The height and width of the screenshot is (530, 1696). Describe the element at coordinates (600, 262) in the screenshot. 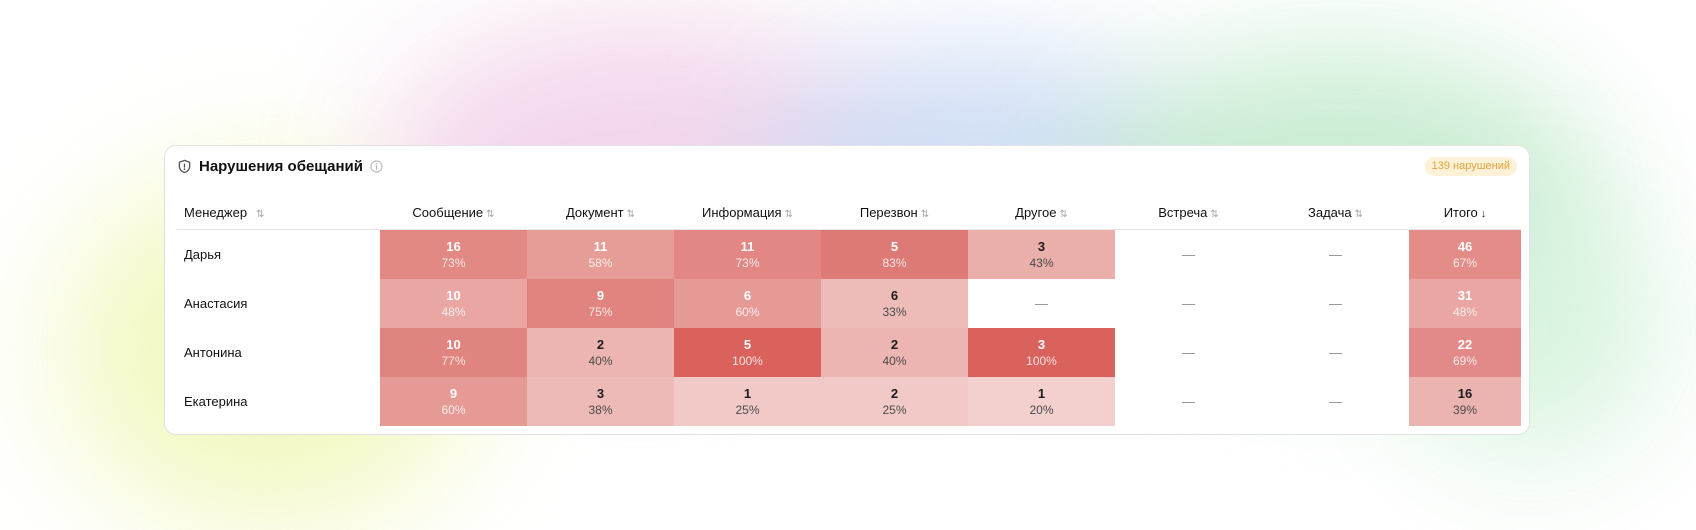

I see `violation-percent: 58%` at that location.